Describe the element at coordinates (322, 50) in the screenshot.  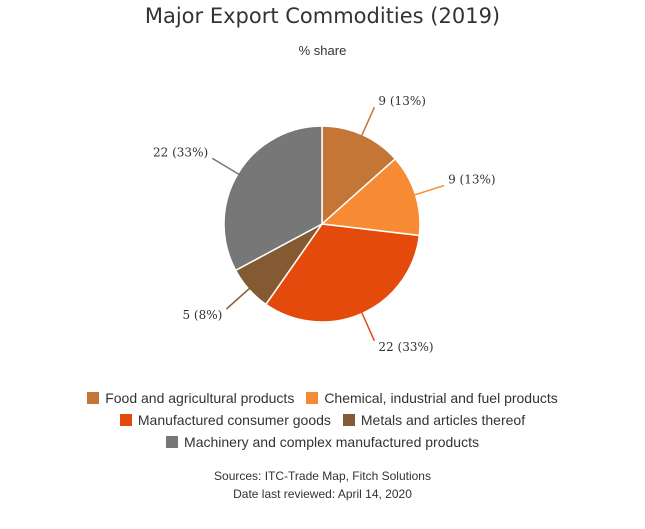
I see `chart-subtitle: % share` at that location.